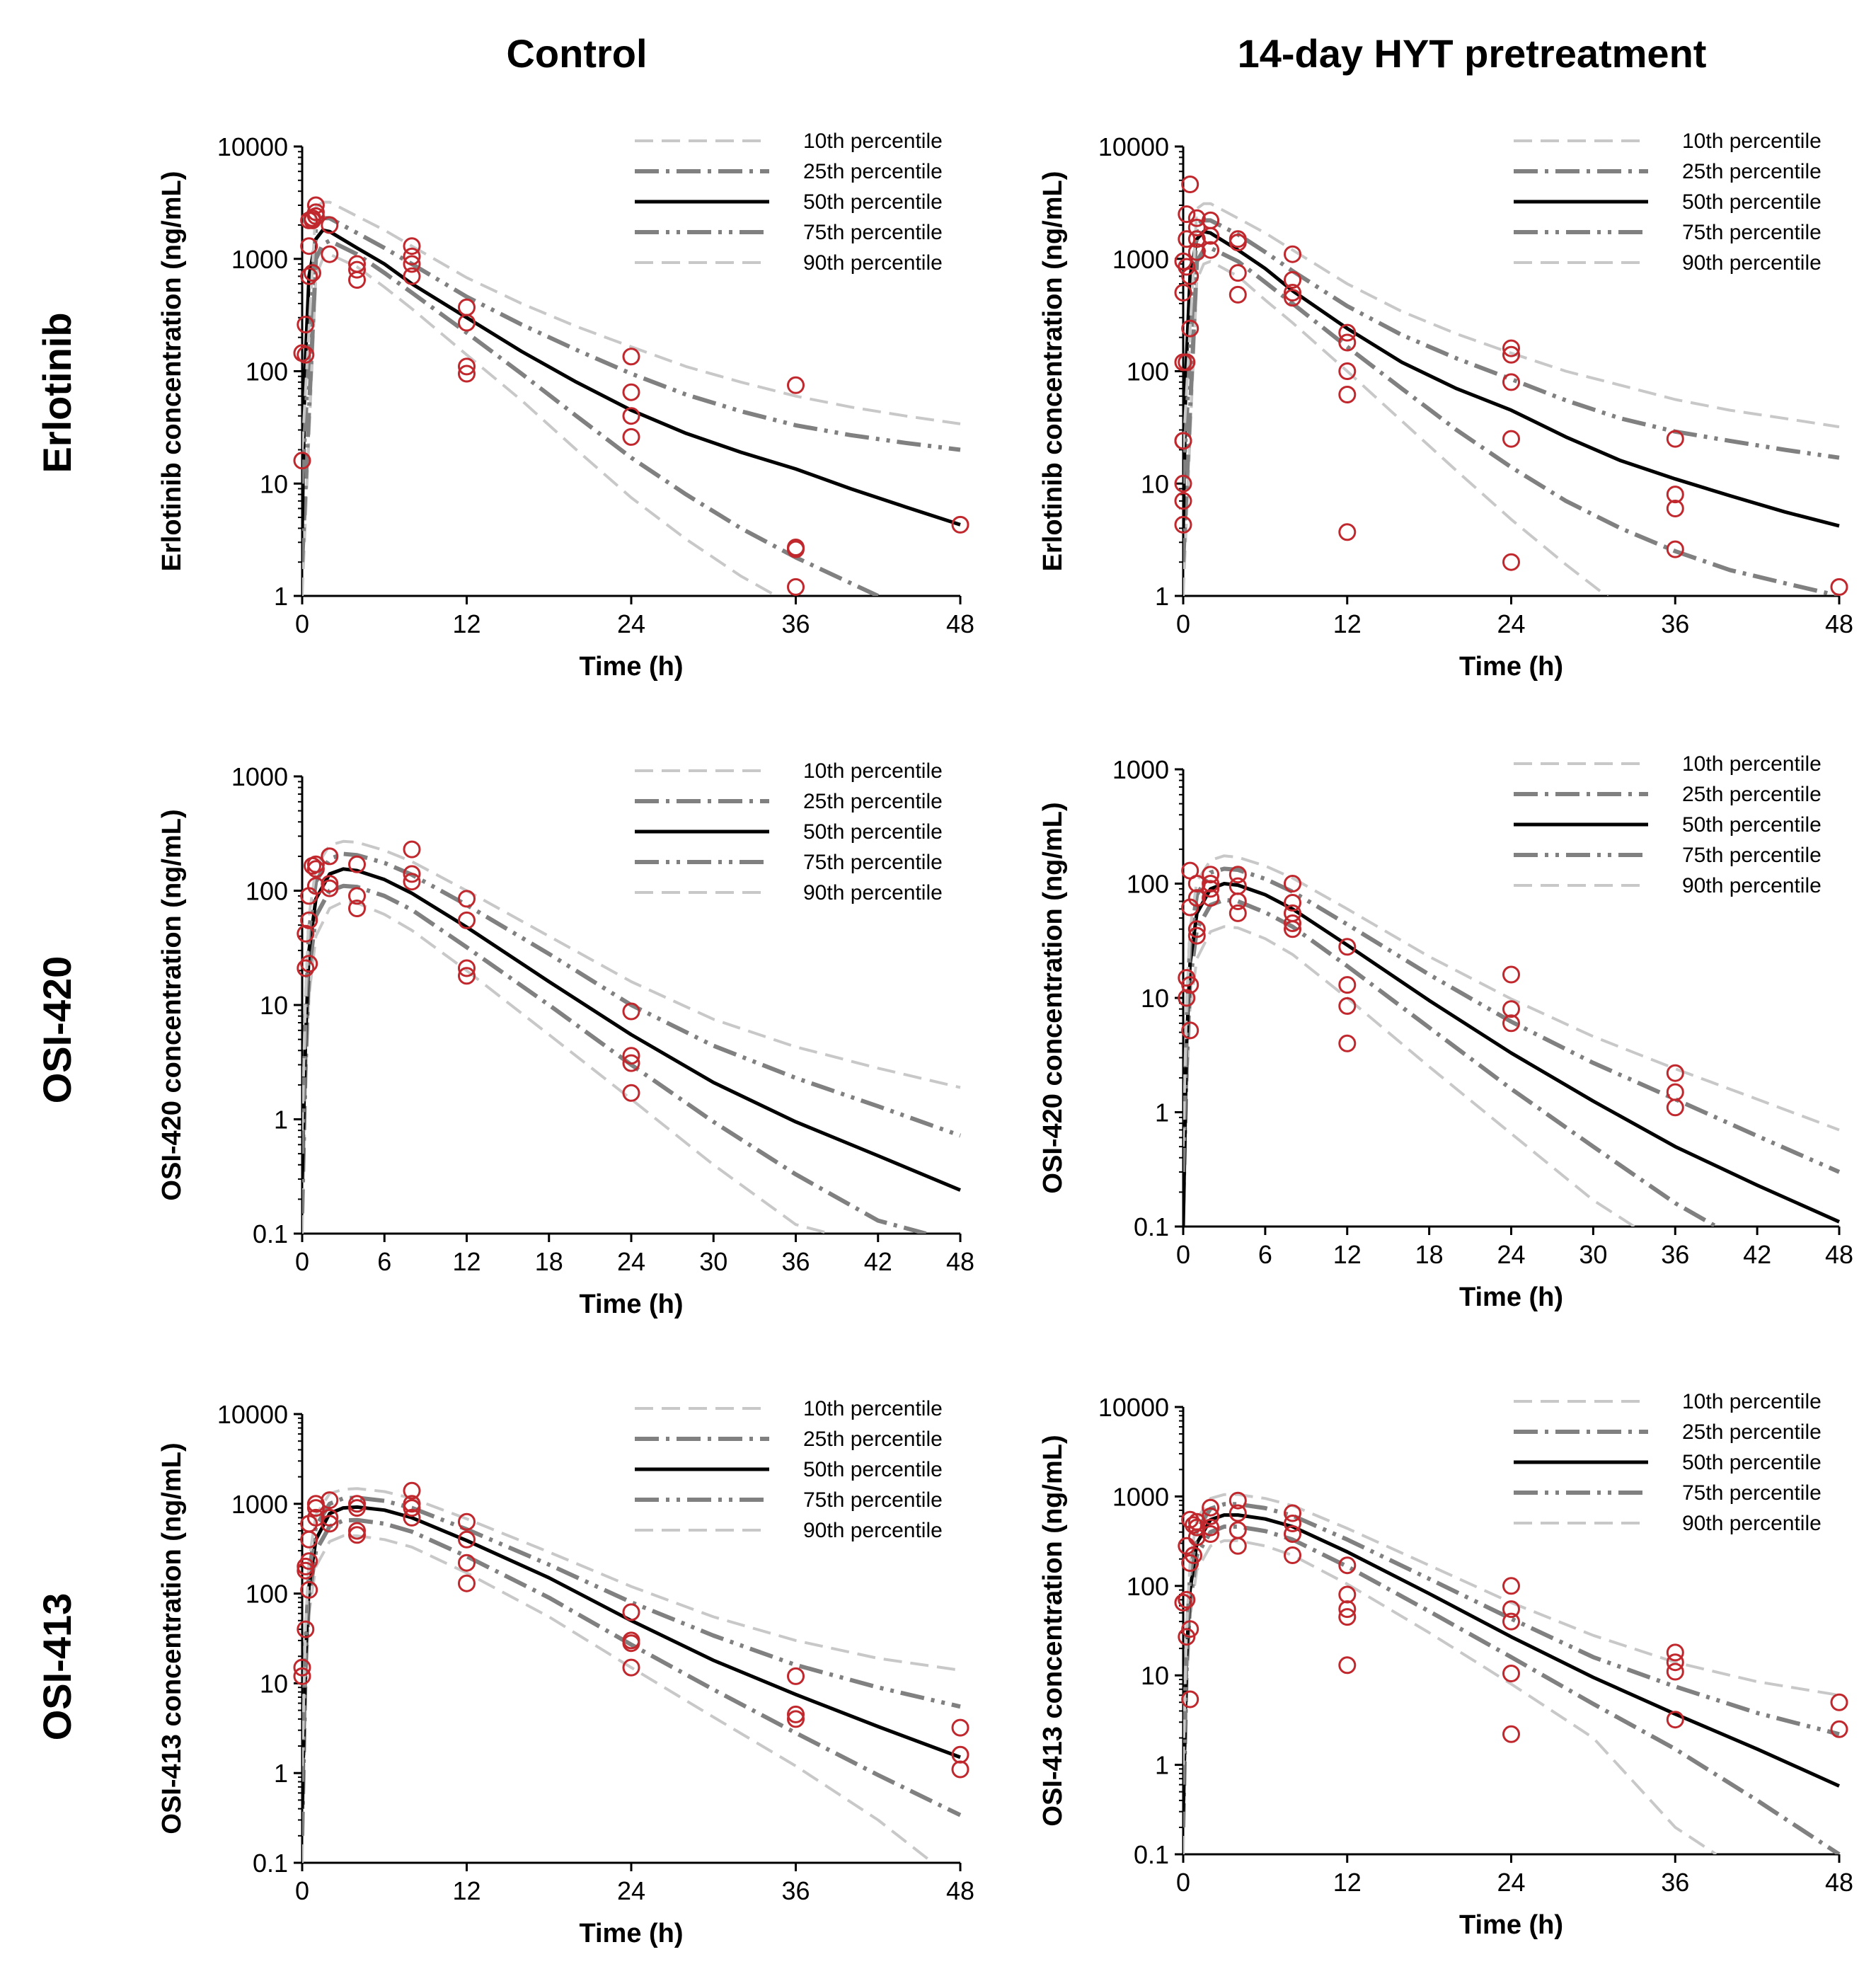 The height and width of the screenshot is (1964, 1876). Describe the element at coordinates (274, 1005) in the screenshot. I see `y-tick-label: 10` at that location.